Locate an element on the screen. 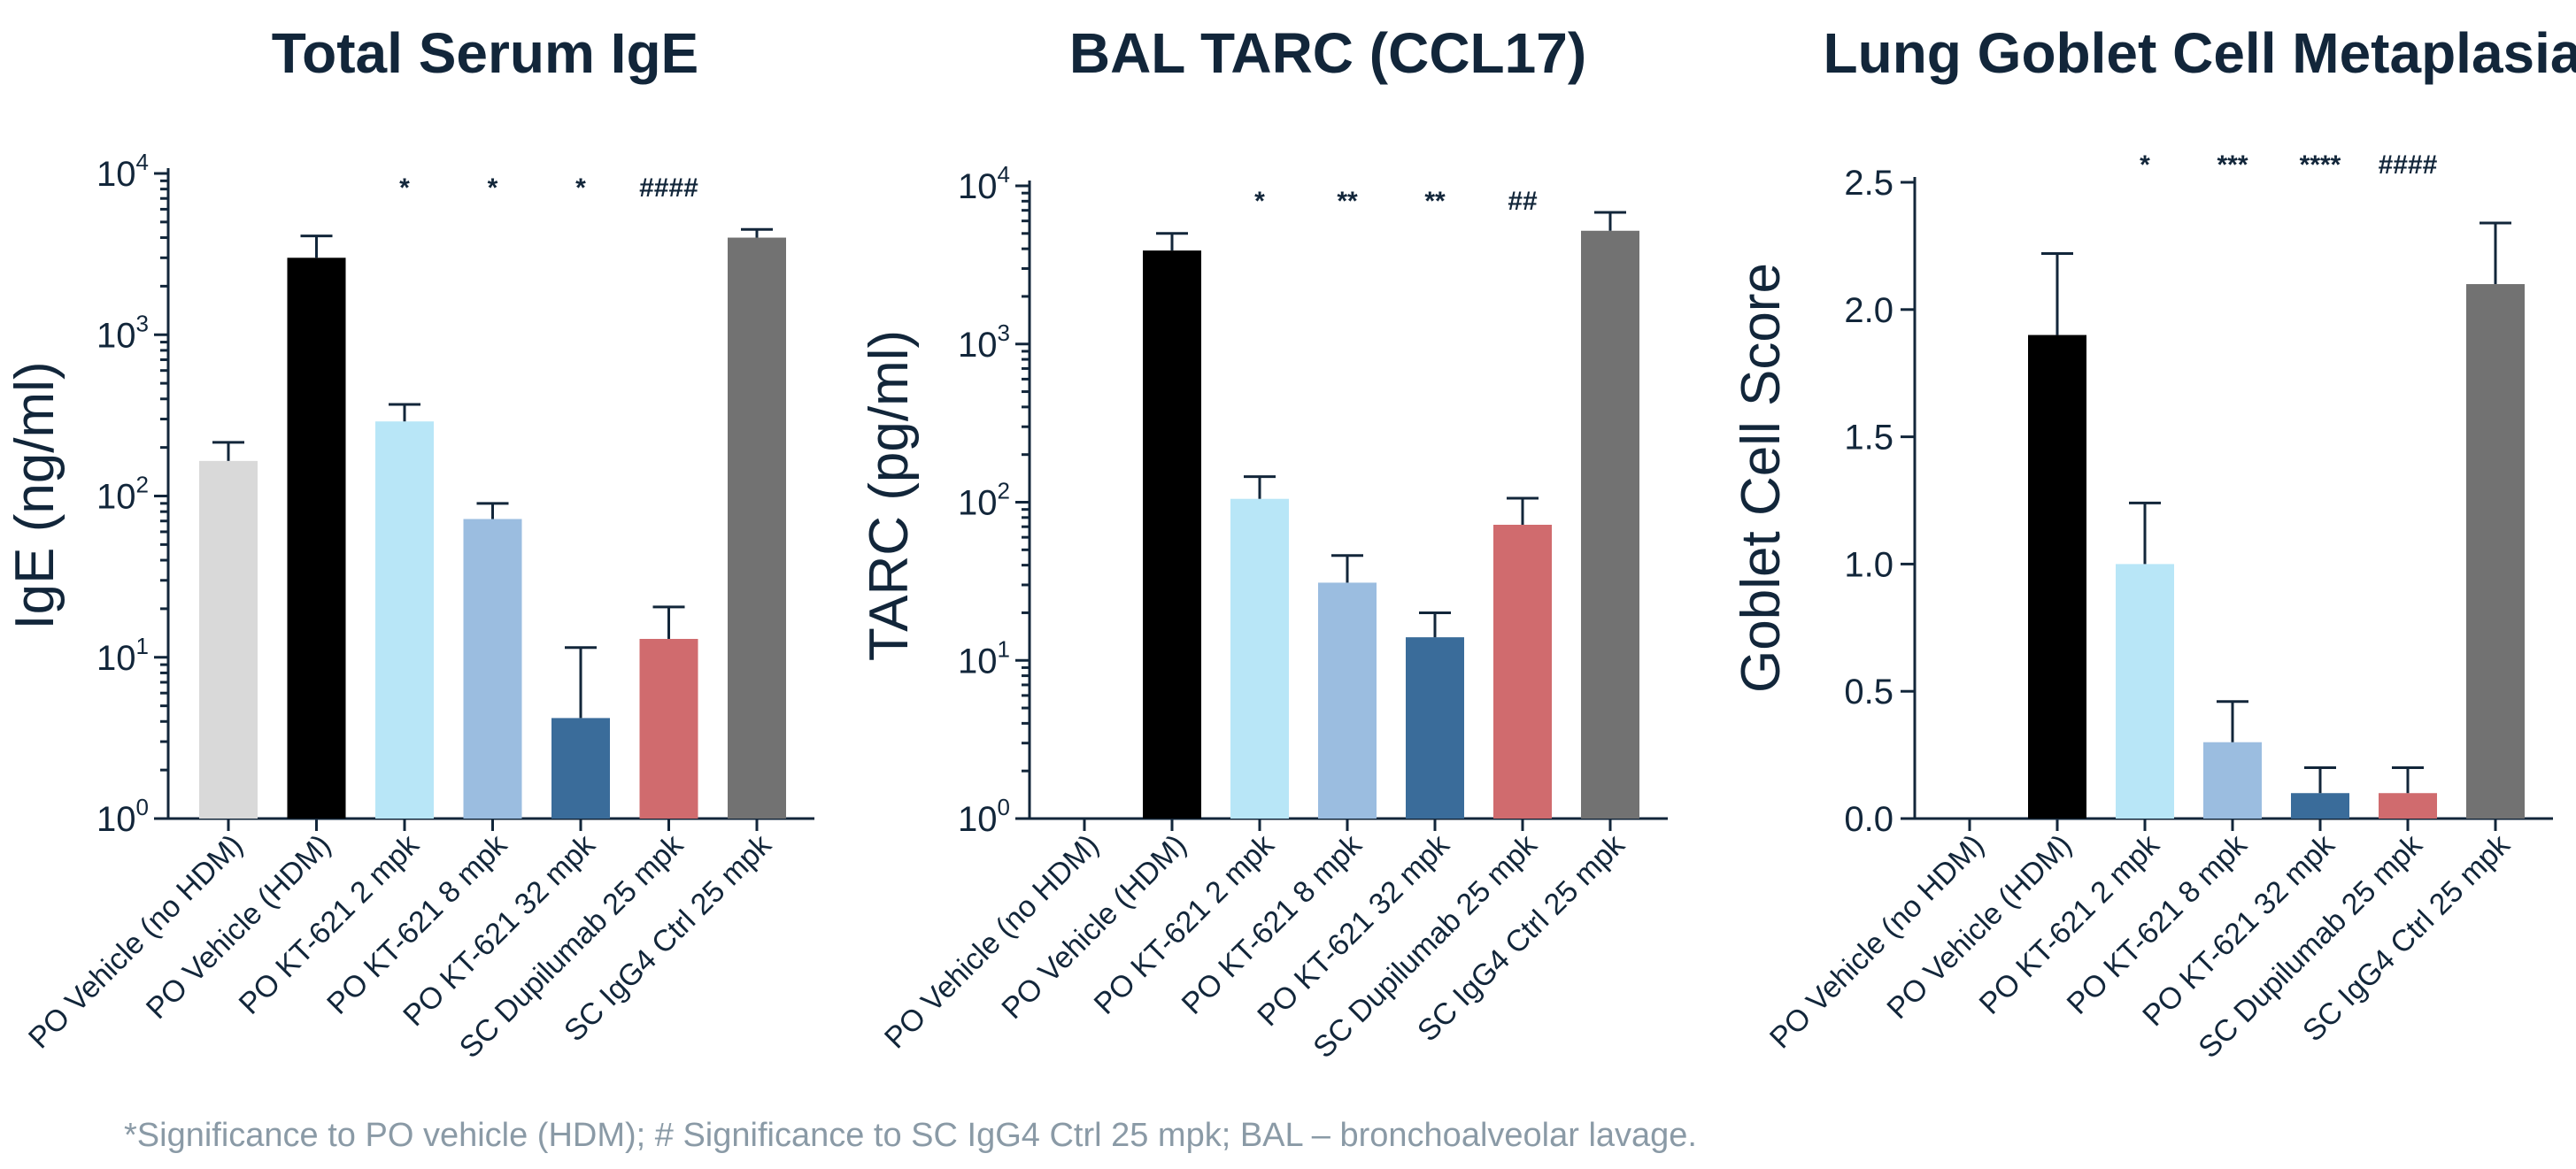 The image size is (2576, 1169). chart-title: BAL TARC (CCL17) is located at coordinates (1327, 53).